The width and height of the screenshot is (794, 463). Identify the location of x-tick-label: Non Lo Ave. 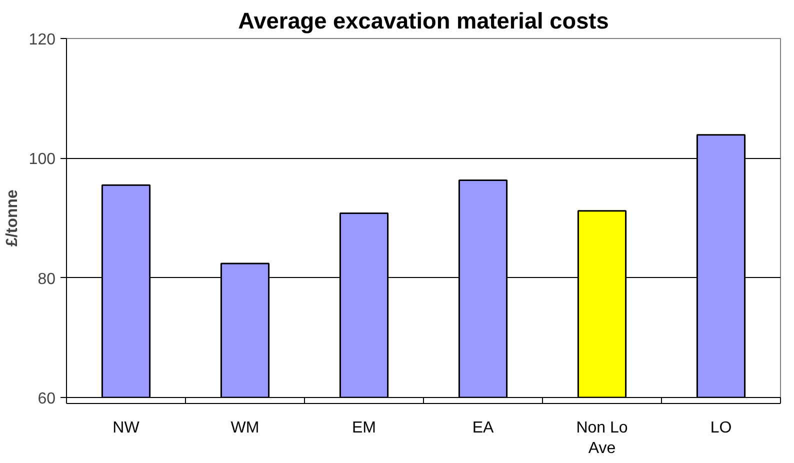
(602, 438).